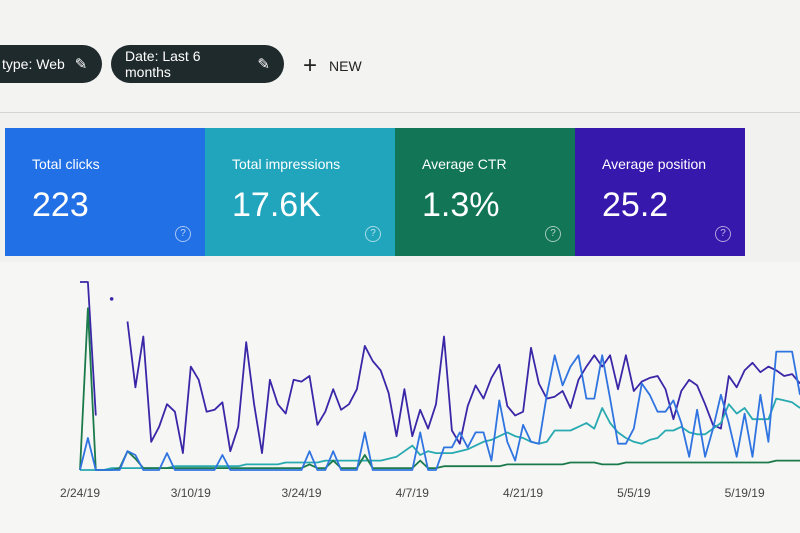  What do you see at coordinates (345, 66) in the screenshot?
I see `new-label: NEW` at bounding box center [345, 66].